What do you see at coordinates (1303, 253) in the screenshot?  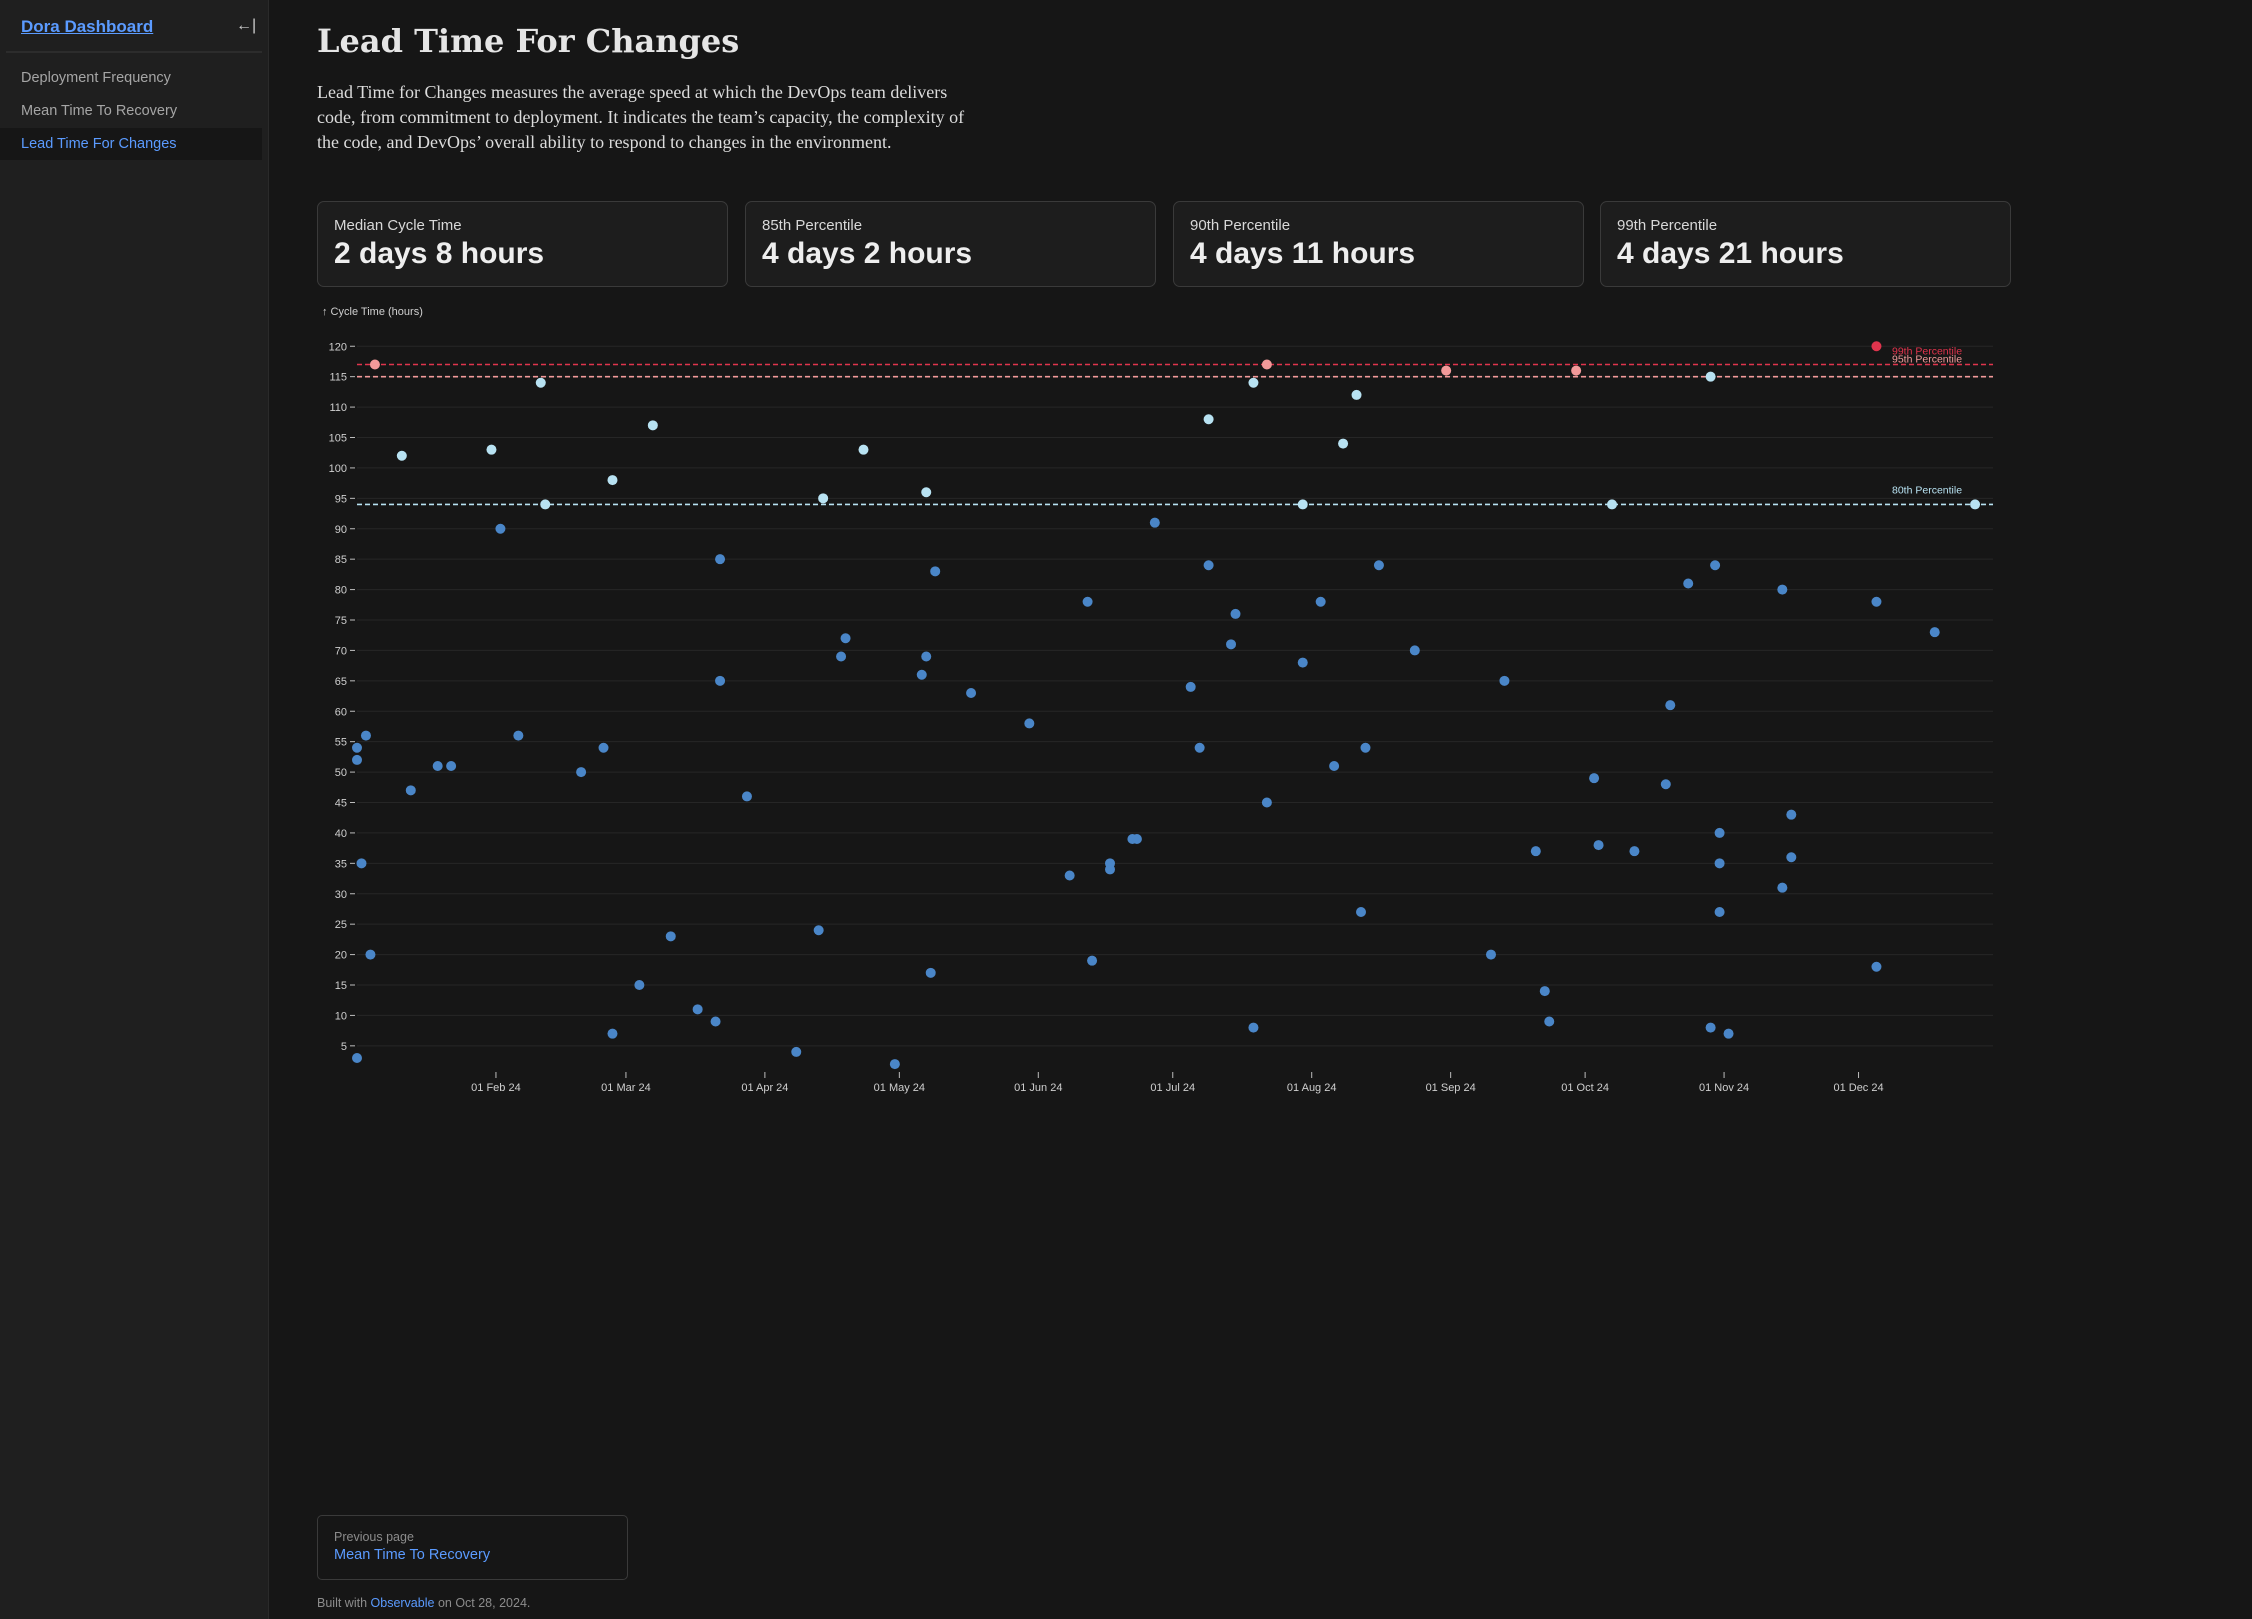 I see `card-value: 4 days 11 hours` at bounding box center [1303, 253].